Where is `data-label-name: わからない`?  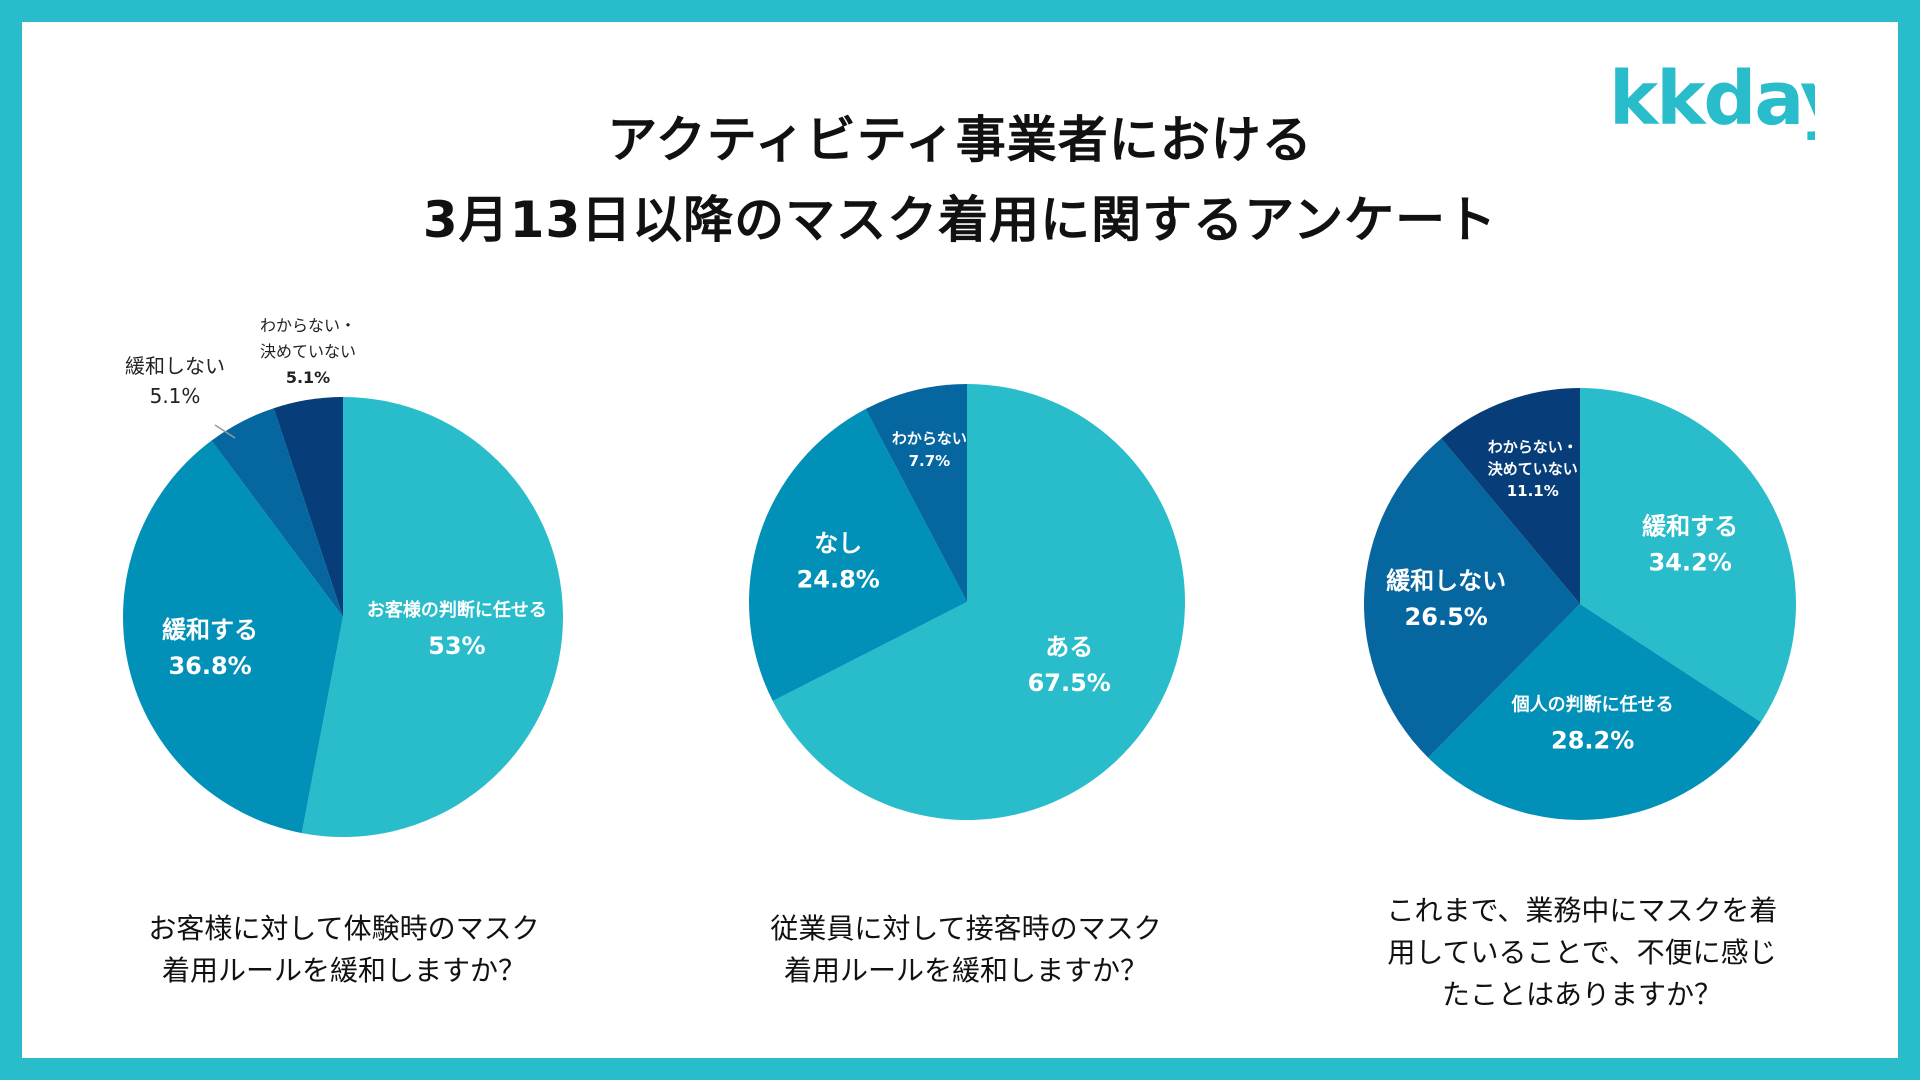
data-label-name: わからない is located at coordinates (929, 439).